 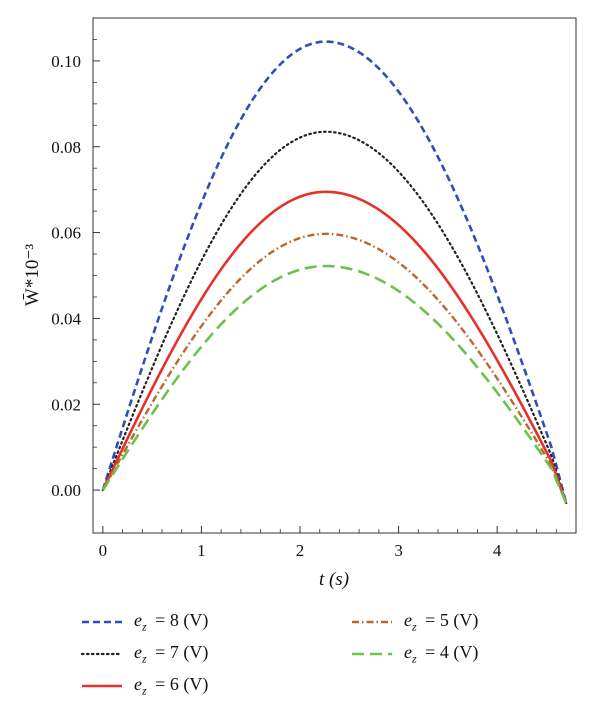 I want to click on legend-label: ez = 4 (V), so click(x=441, y=654).